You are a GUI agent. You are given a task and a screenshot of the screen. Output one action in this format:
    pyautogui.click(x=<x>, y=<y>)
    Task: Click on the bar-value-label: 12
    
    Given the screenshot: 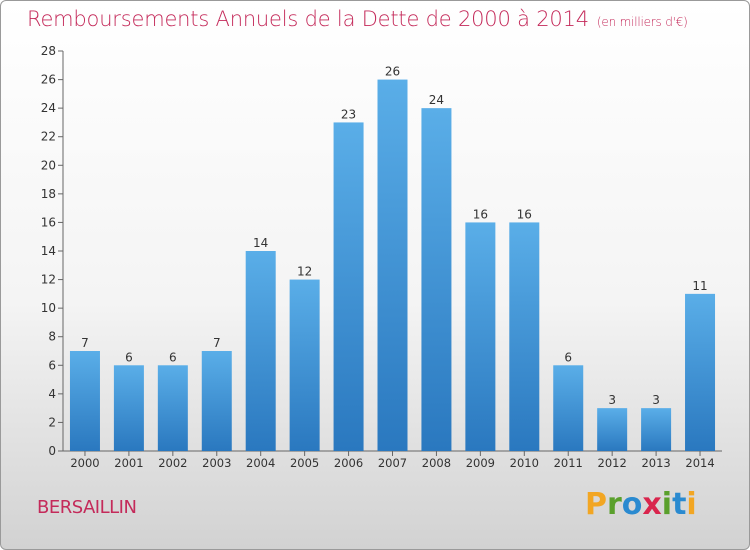 What is the action you would take?
    pyautogui.click(x=304, y=272)
    